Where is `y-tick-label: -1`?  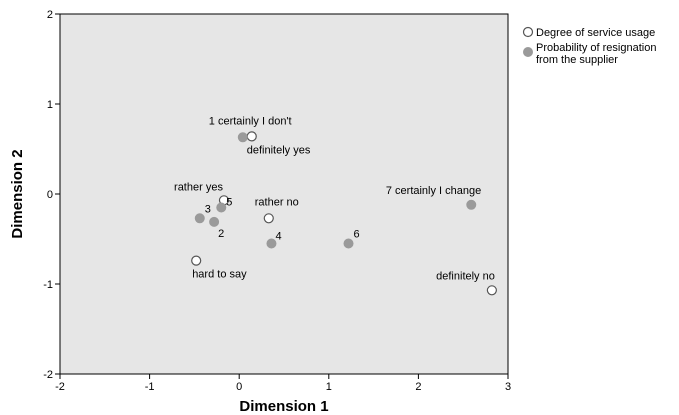 y-tick-label: -1 is located at coordinates (48, 285).